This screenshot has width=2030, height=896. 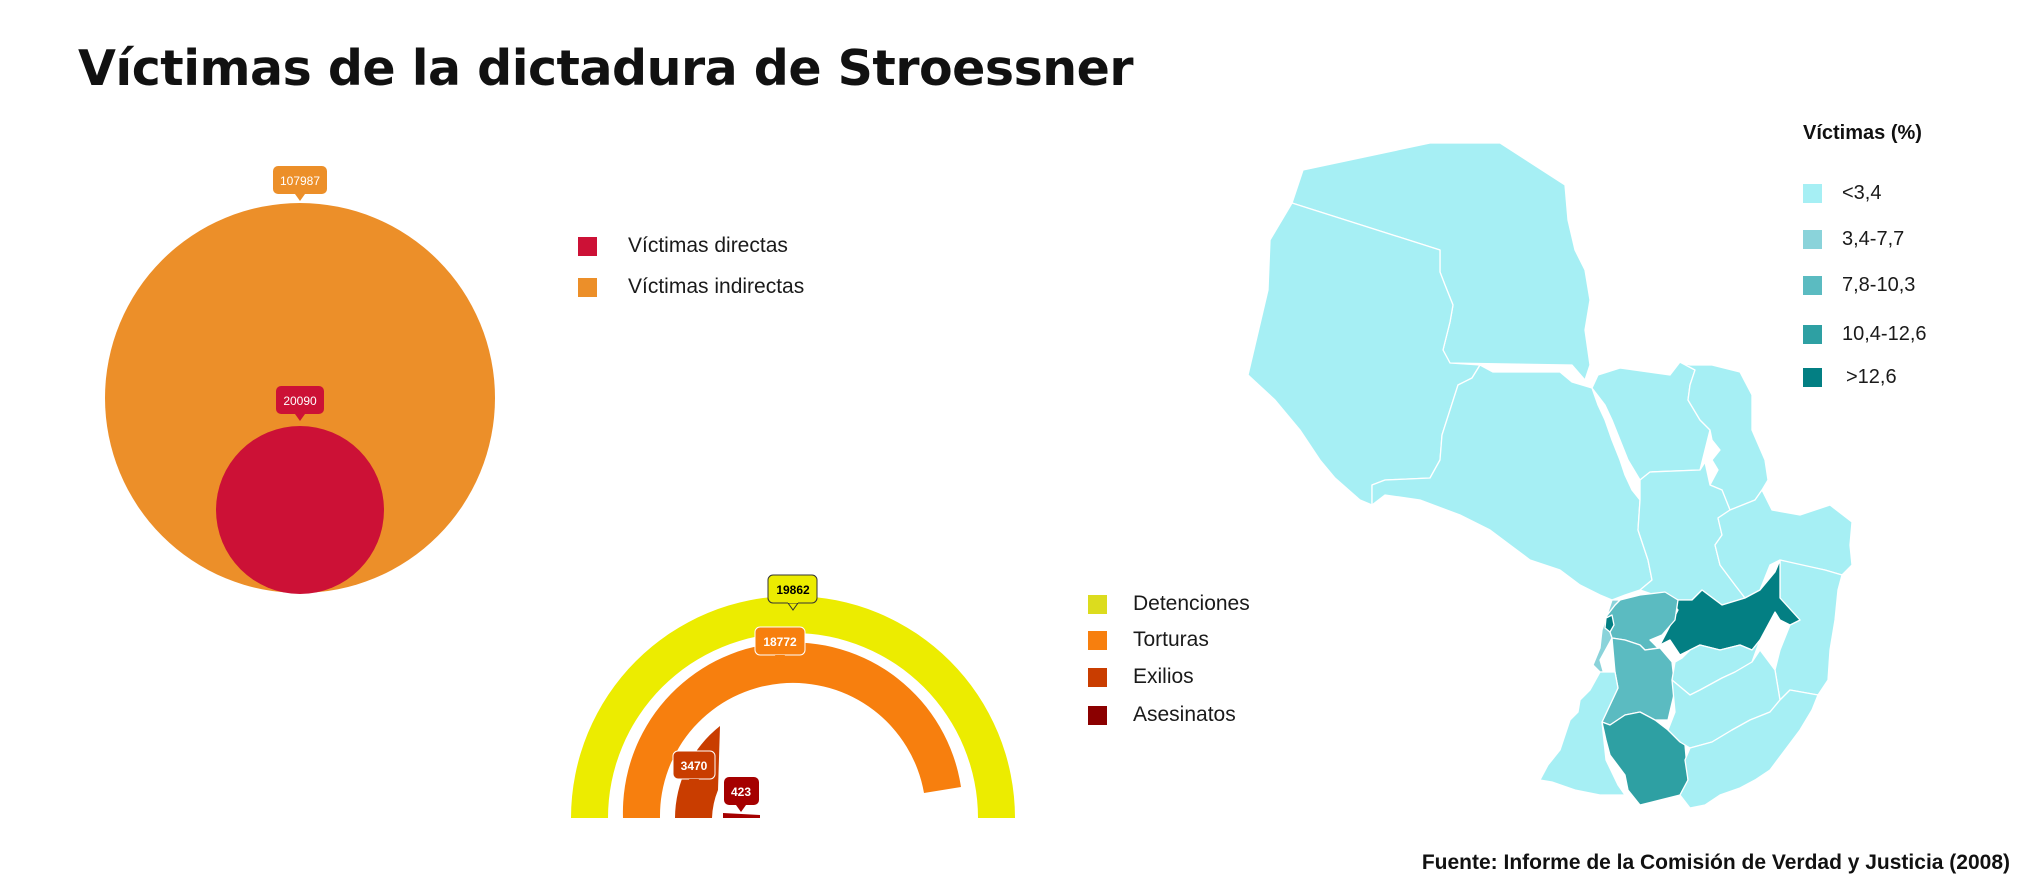 I want to click on legend-item-7-8-10-3: 7,8-10,3, so click(x=1859, y=285).